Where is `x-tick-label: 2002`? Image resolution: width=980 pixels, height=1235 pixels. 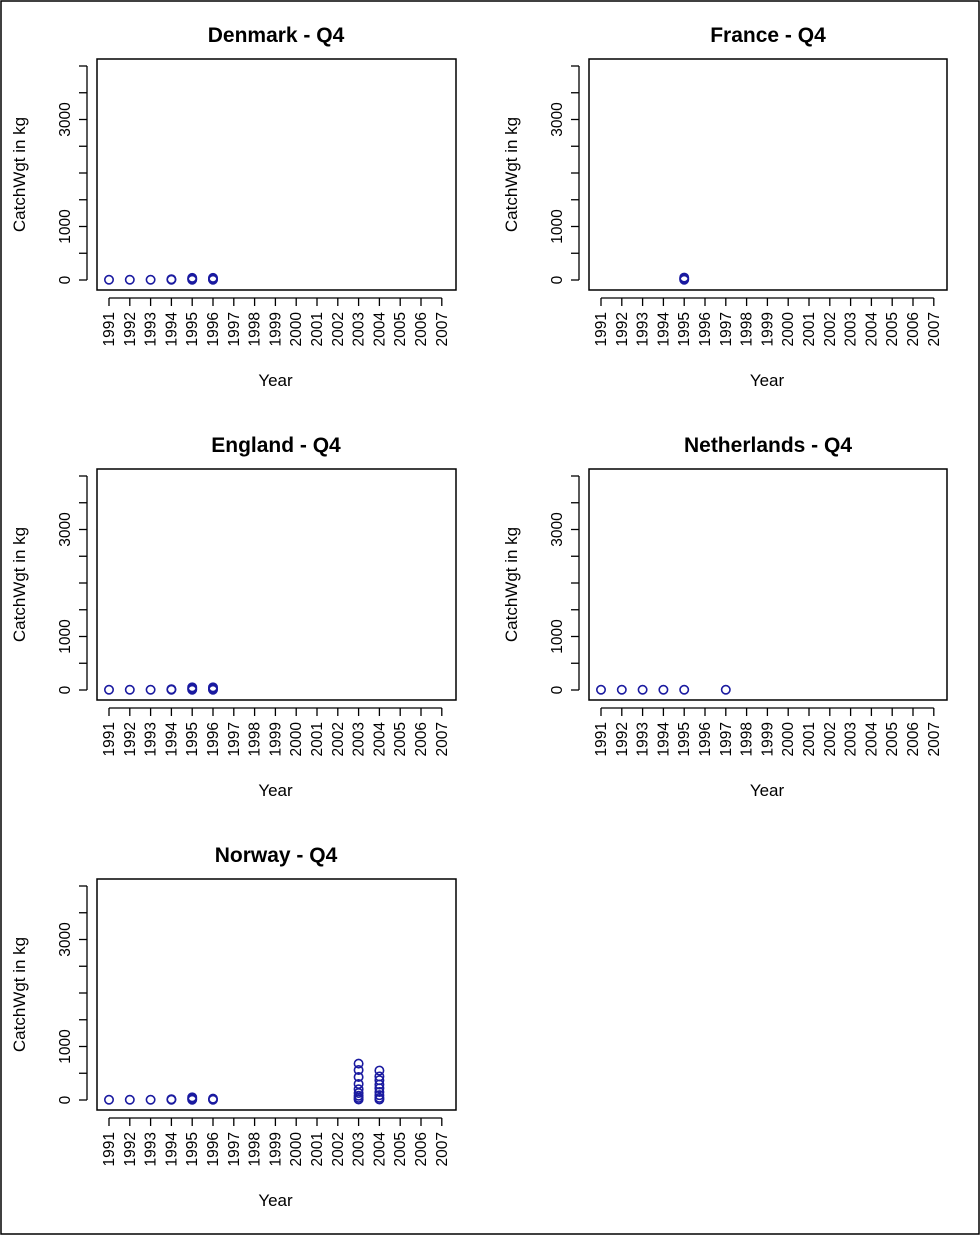 x-tick-label: 2002 is located at coordinates (830, 329).